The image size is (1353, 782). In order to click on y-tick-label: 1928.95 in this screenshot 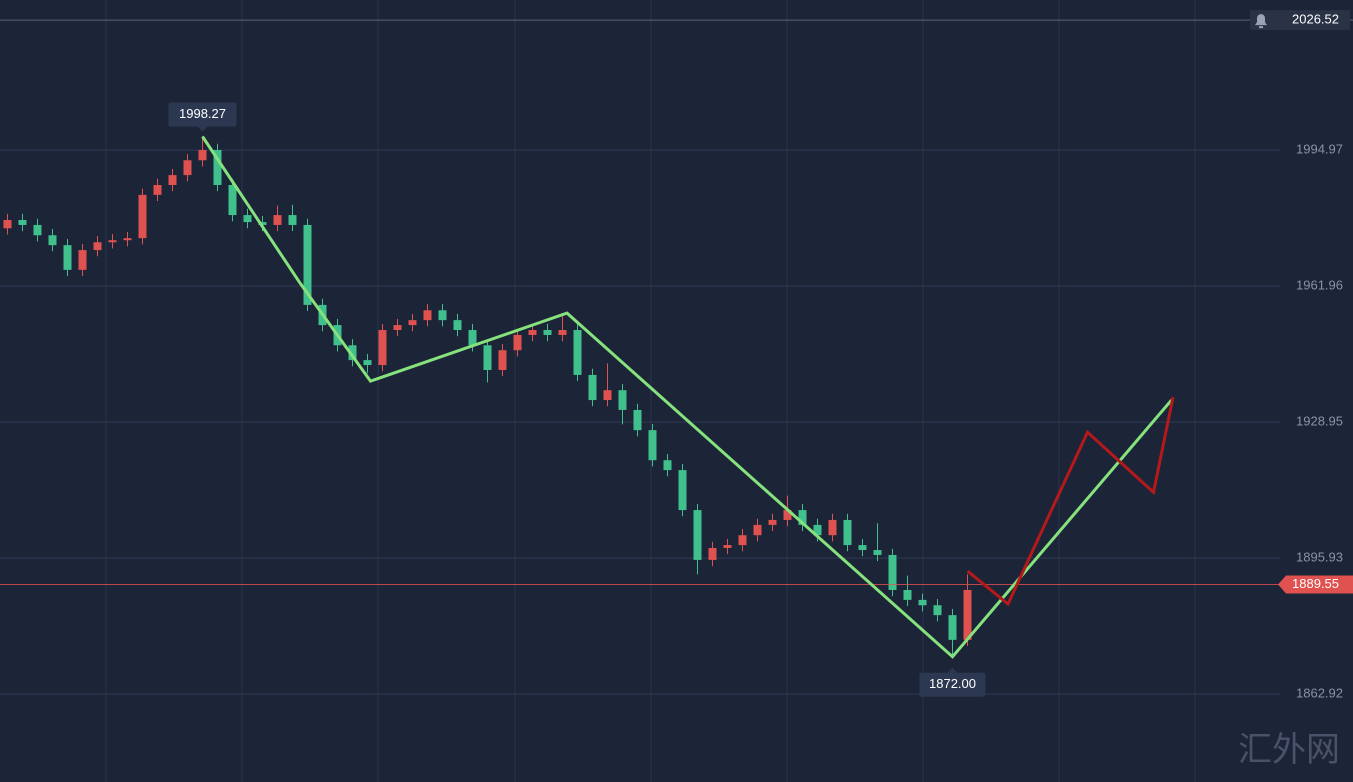, I will do `click(1319, 421)`.